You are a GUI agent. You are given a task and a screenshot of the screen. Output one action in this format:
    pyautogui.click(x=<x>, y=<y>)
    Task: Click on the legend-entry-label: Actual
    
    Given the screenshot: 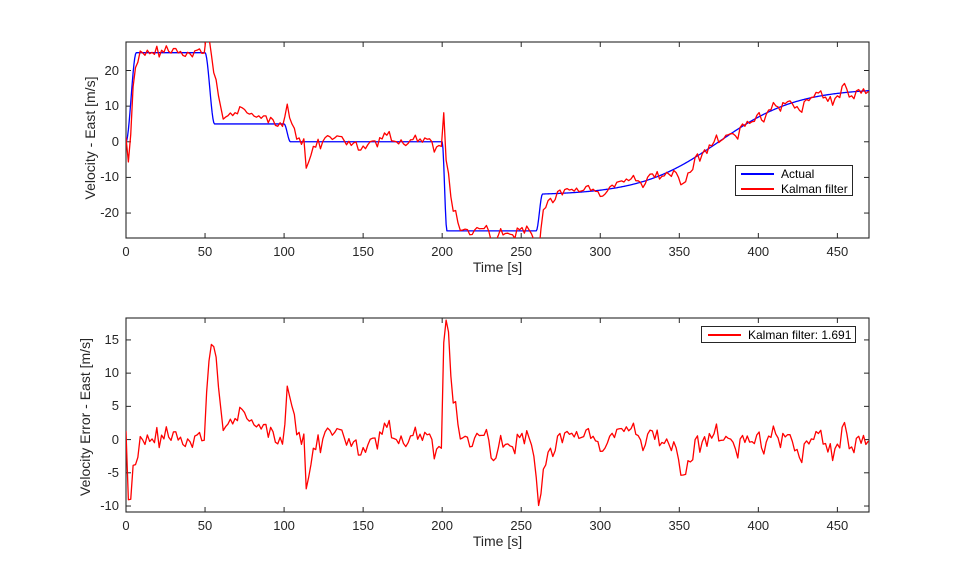 What is the action you would take?
    pyautogui.click(x=798, y=173)
    